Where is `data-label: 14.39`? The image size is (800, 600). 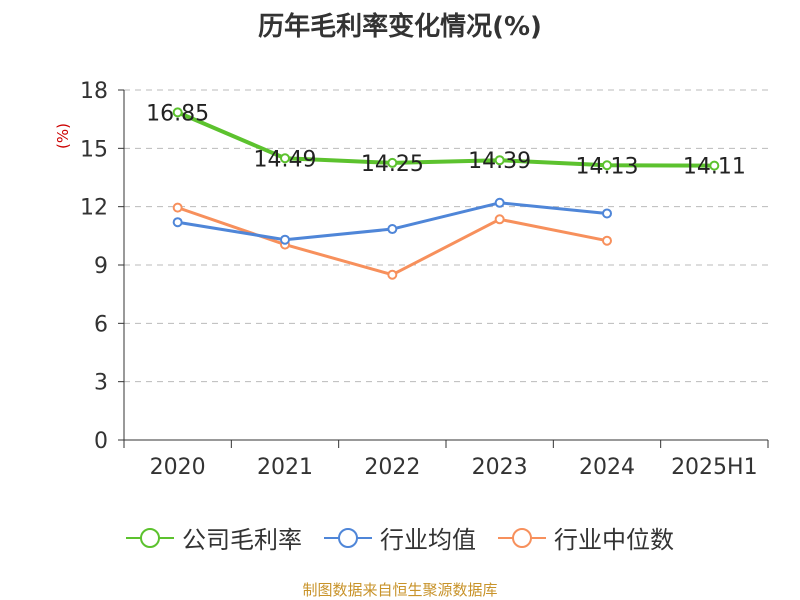
data-label: 14.39 is located at coordinates (499, 161).